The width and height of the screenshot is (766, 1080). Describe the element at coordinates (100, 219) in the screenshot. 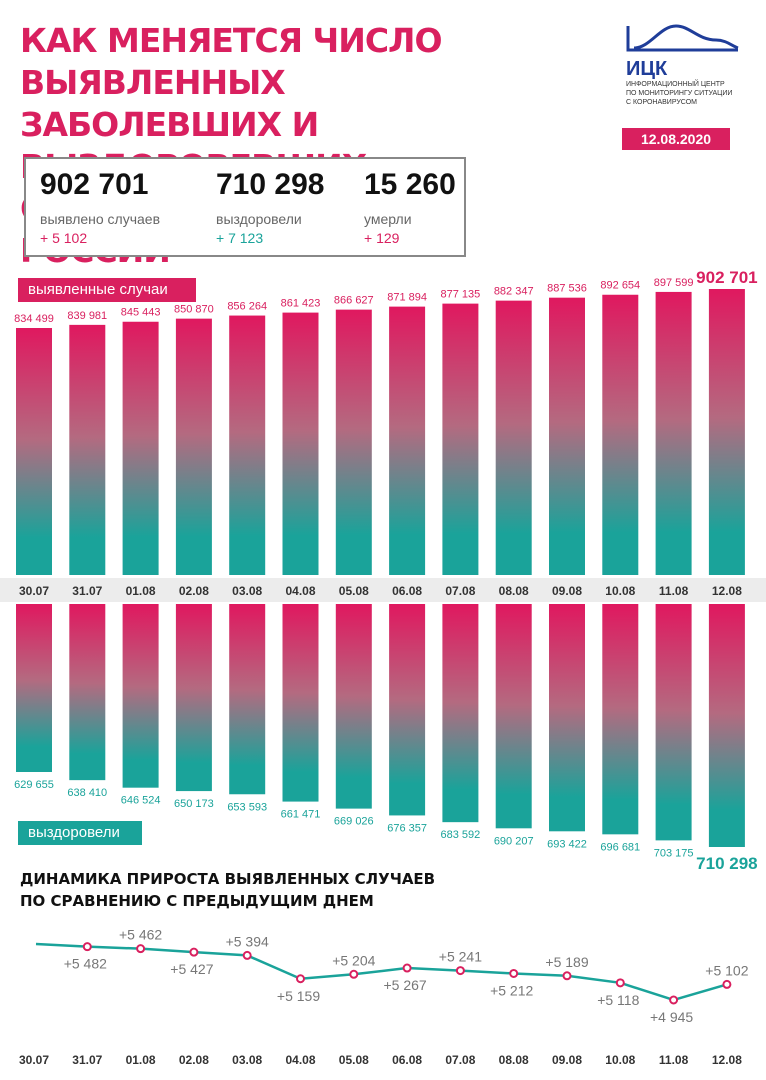

I see `cases-label: выявлено случаев` at that location.